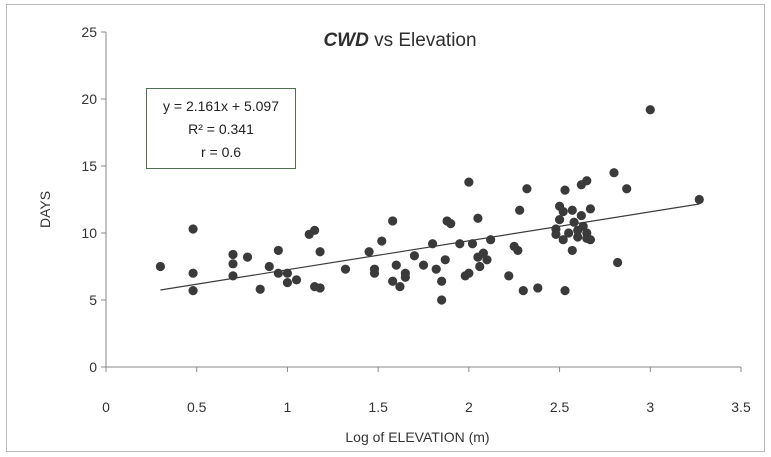 The image size is (771, 457). I want to click on r-squared-text: R² = 0.341, so click(221, 129).